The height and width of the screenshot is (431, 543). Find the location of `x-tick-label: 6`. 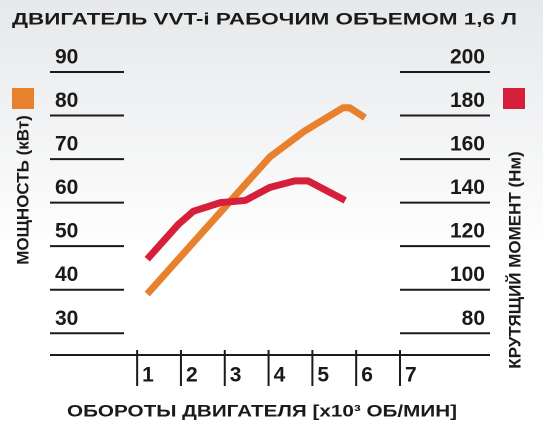

x-tick-label: 6 is located at coordinates (367, 375).